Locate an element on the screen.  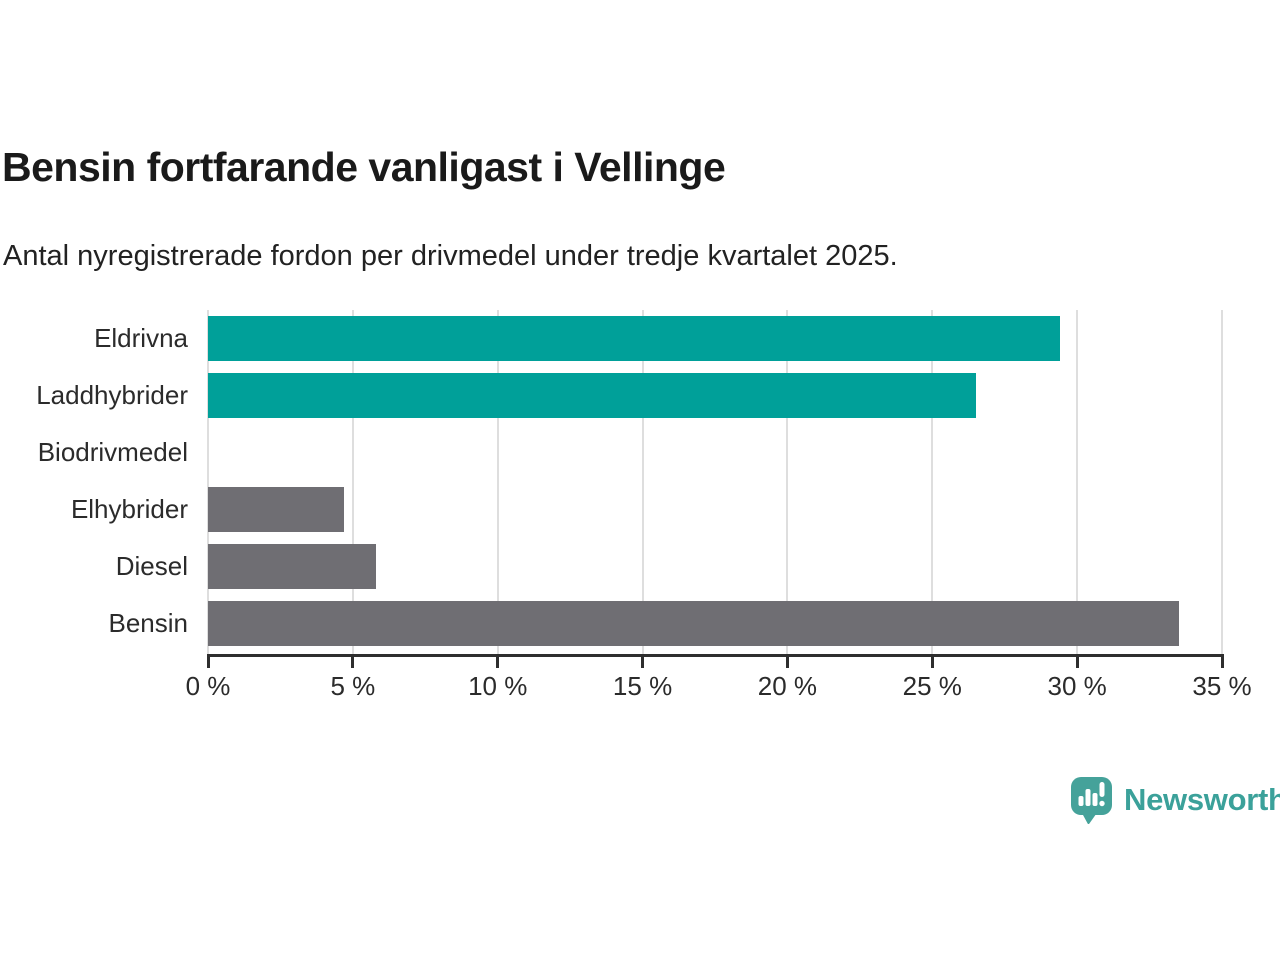
category-label-bensin: Bensin is located at coordinates (148, 623).